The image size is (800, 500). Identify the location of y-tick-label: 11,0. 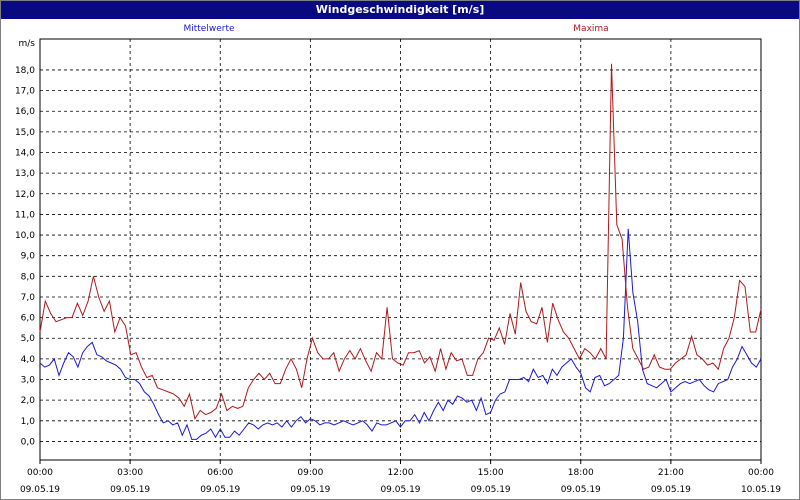
(25, 215).